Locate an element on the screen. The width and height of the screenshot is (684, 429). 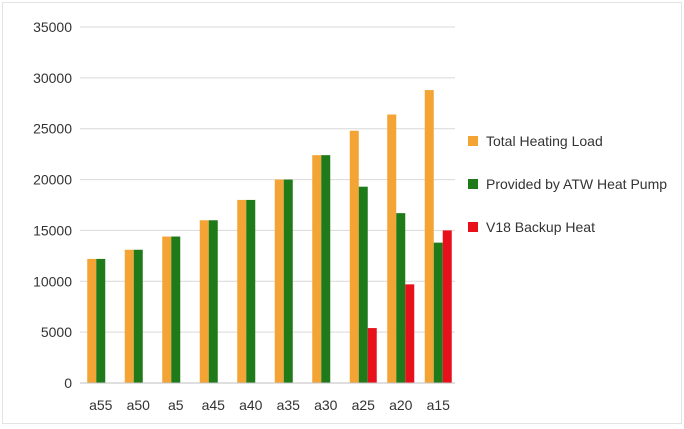
bar-total-heating-load-a15 is located at coordinates (429, 236).